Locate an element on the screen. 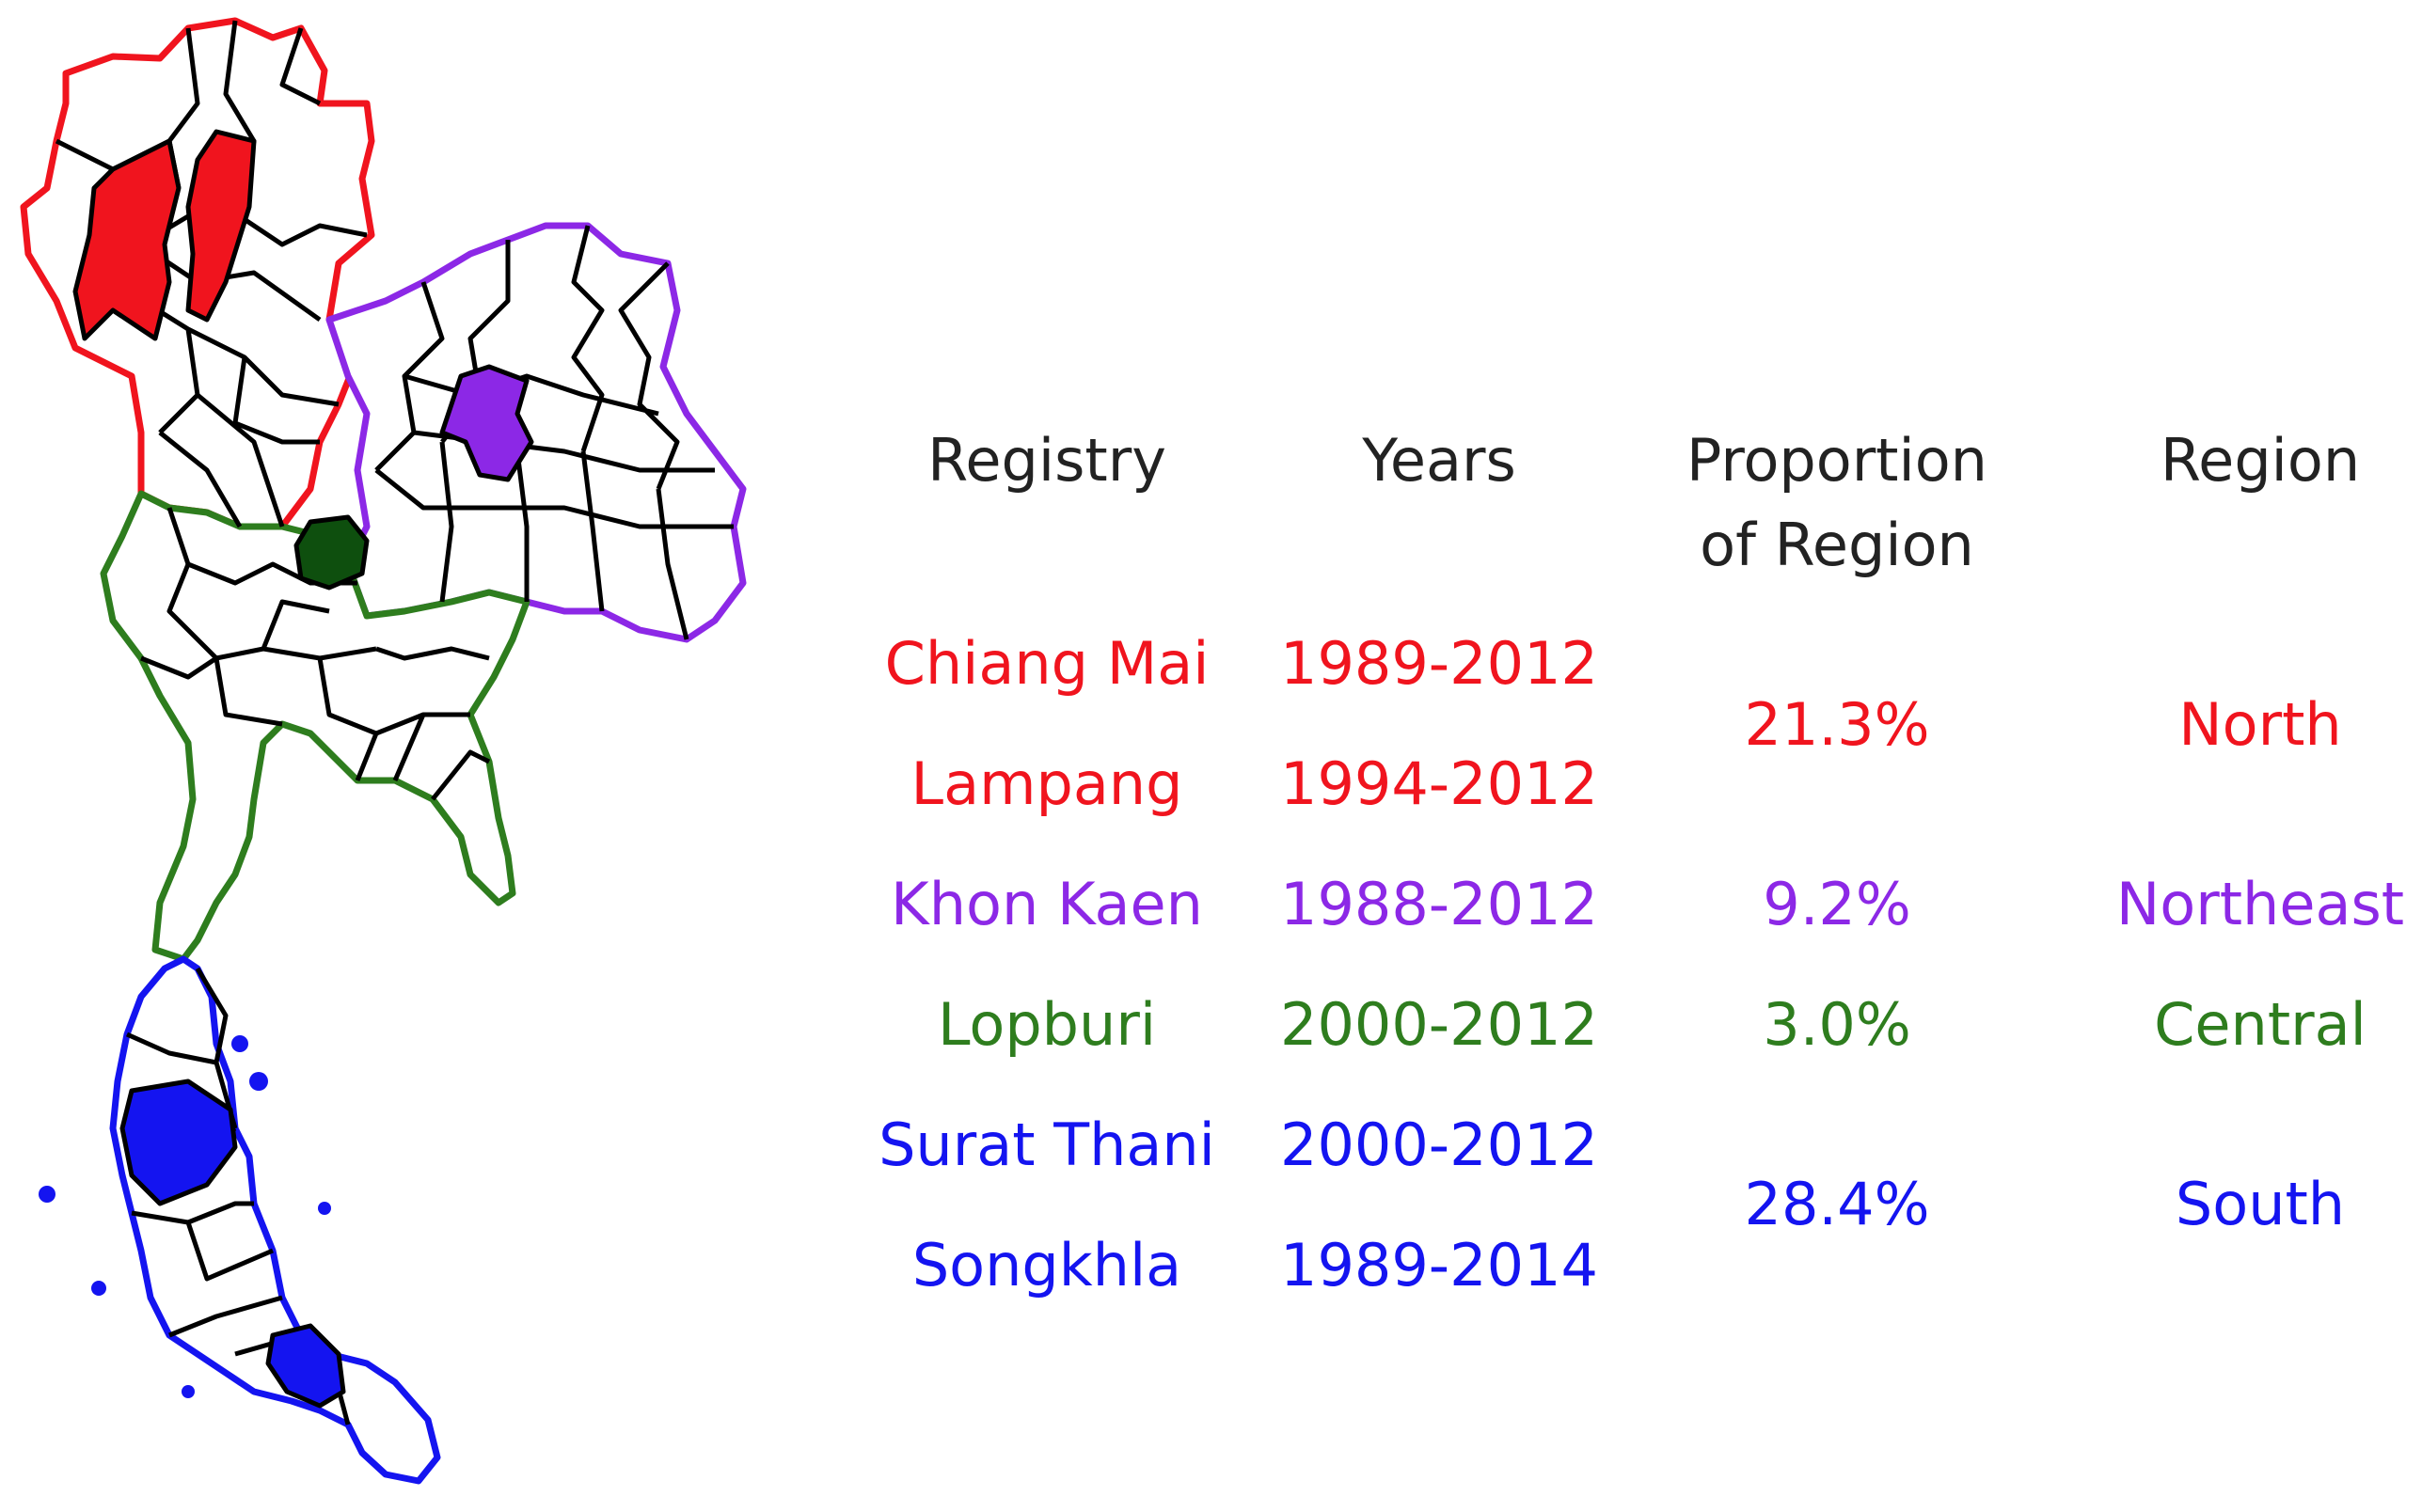 The width and height of the screenshot is (2422, 1512). khon-kaen-province is located at coordinates (486, 423).